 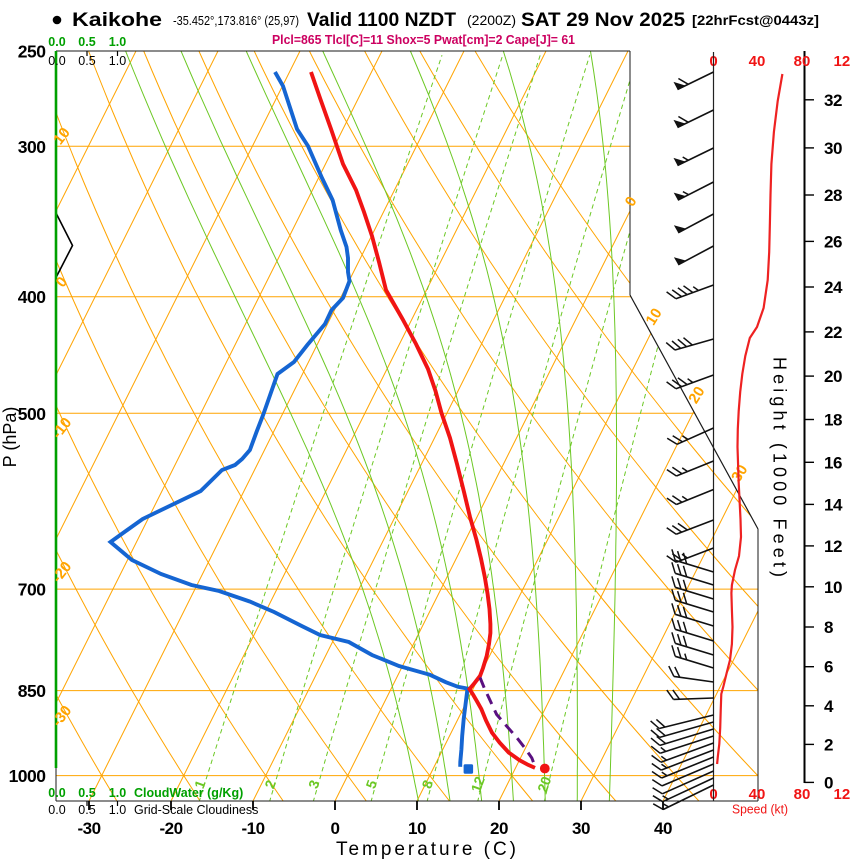 What do you see at coordinates (32, 414) in the screenshot?
I see `svg-text: 500` at bounding box center [32, 414].